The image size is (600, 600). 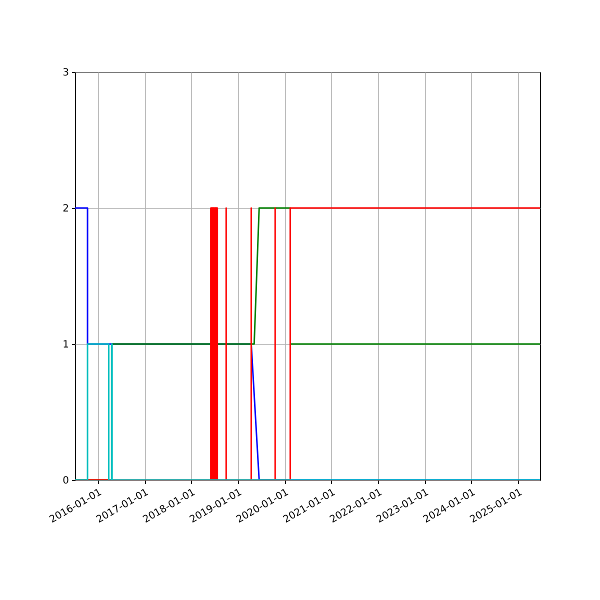 I want to click on y-tick-label: 2, so click(x=65, y=209).